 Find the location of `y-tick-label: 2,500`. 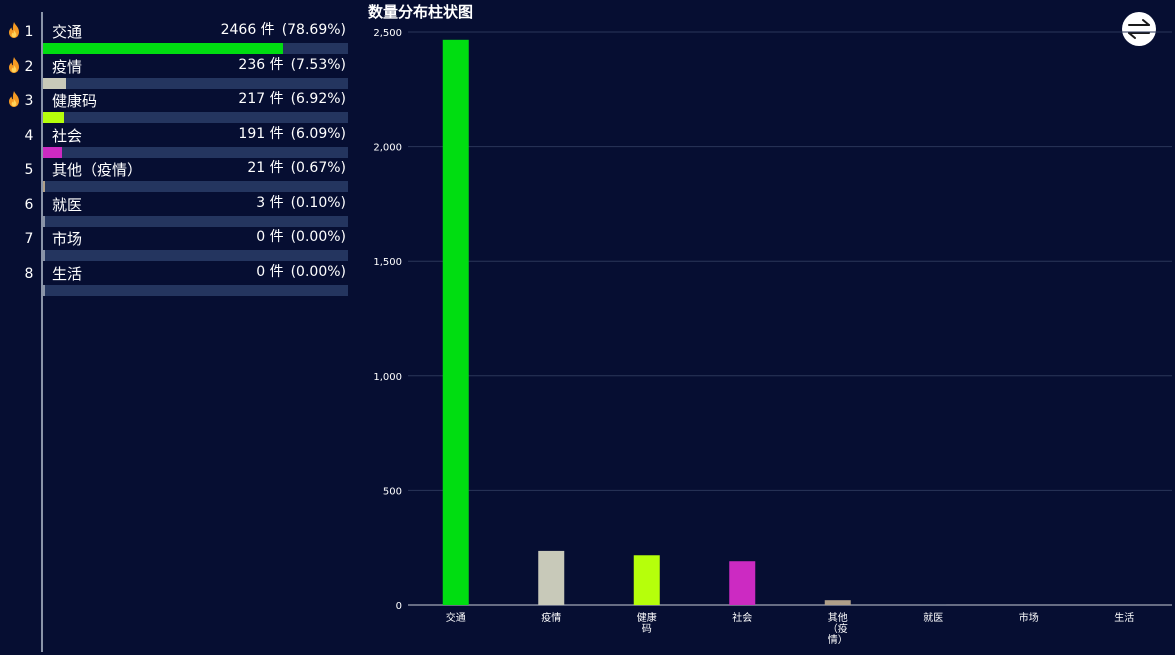

y-tick-label: 2,500 is located at coordinates (387, 33).